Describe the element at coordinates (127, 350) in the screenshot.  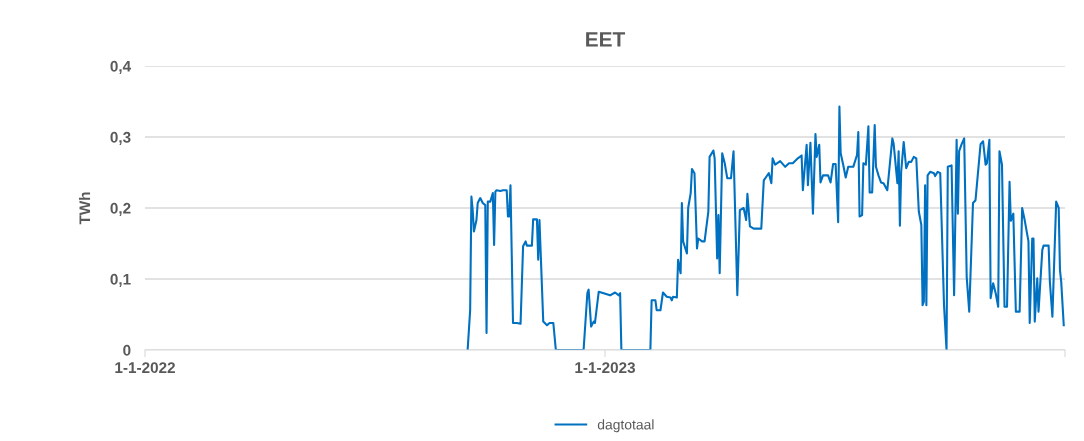
I see `y-tick-label: 0` at that location.